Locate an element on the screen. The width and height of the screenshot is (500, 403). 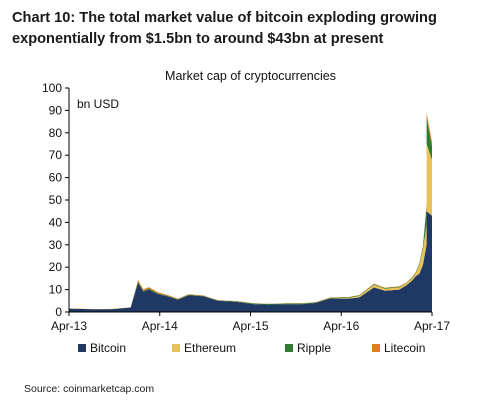
legend-label-ripple: Ripple is located at coordinates (314, 348).